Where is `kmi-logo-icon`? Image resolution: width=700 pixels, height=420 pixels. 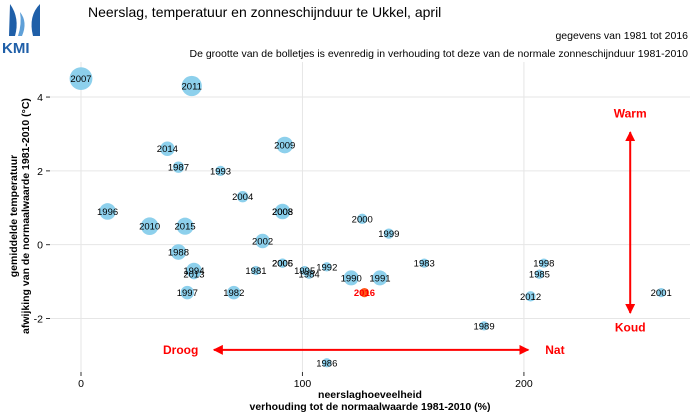 kmi-logo-icon is located at coordinates (24, 20).